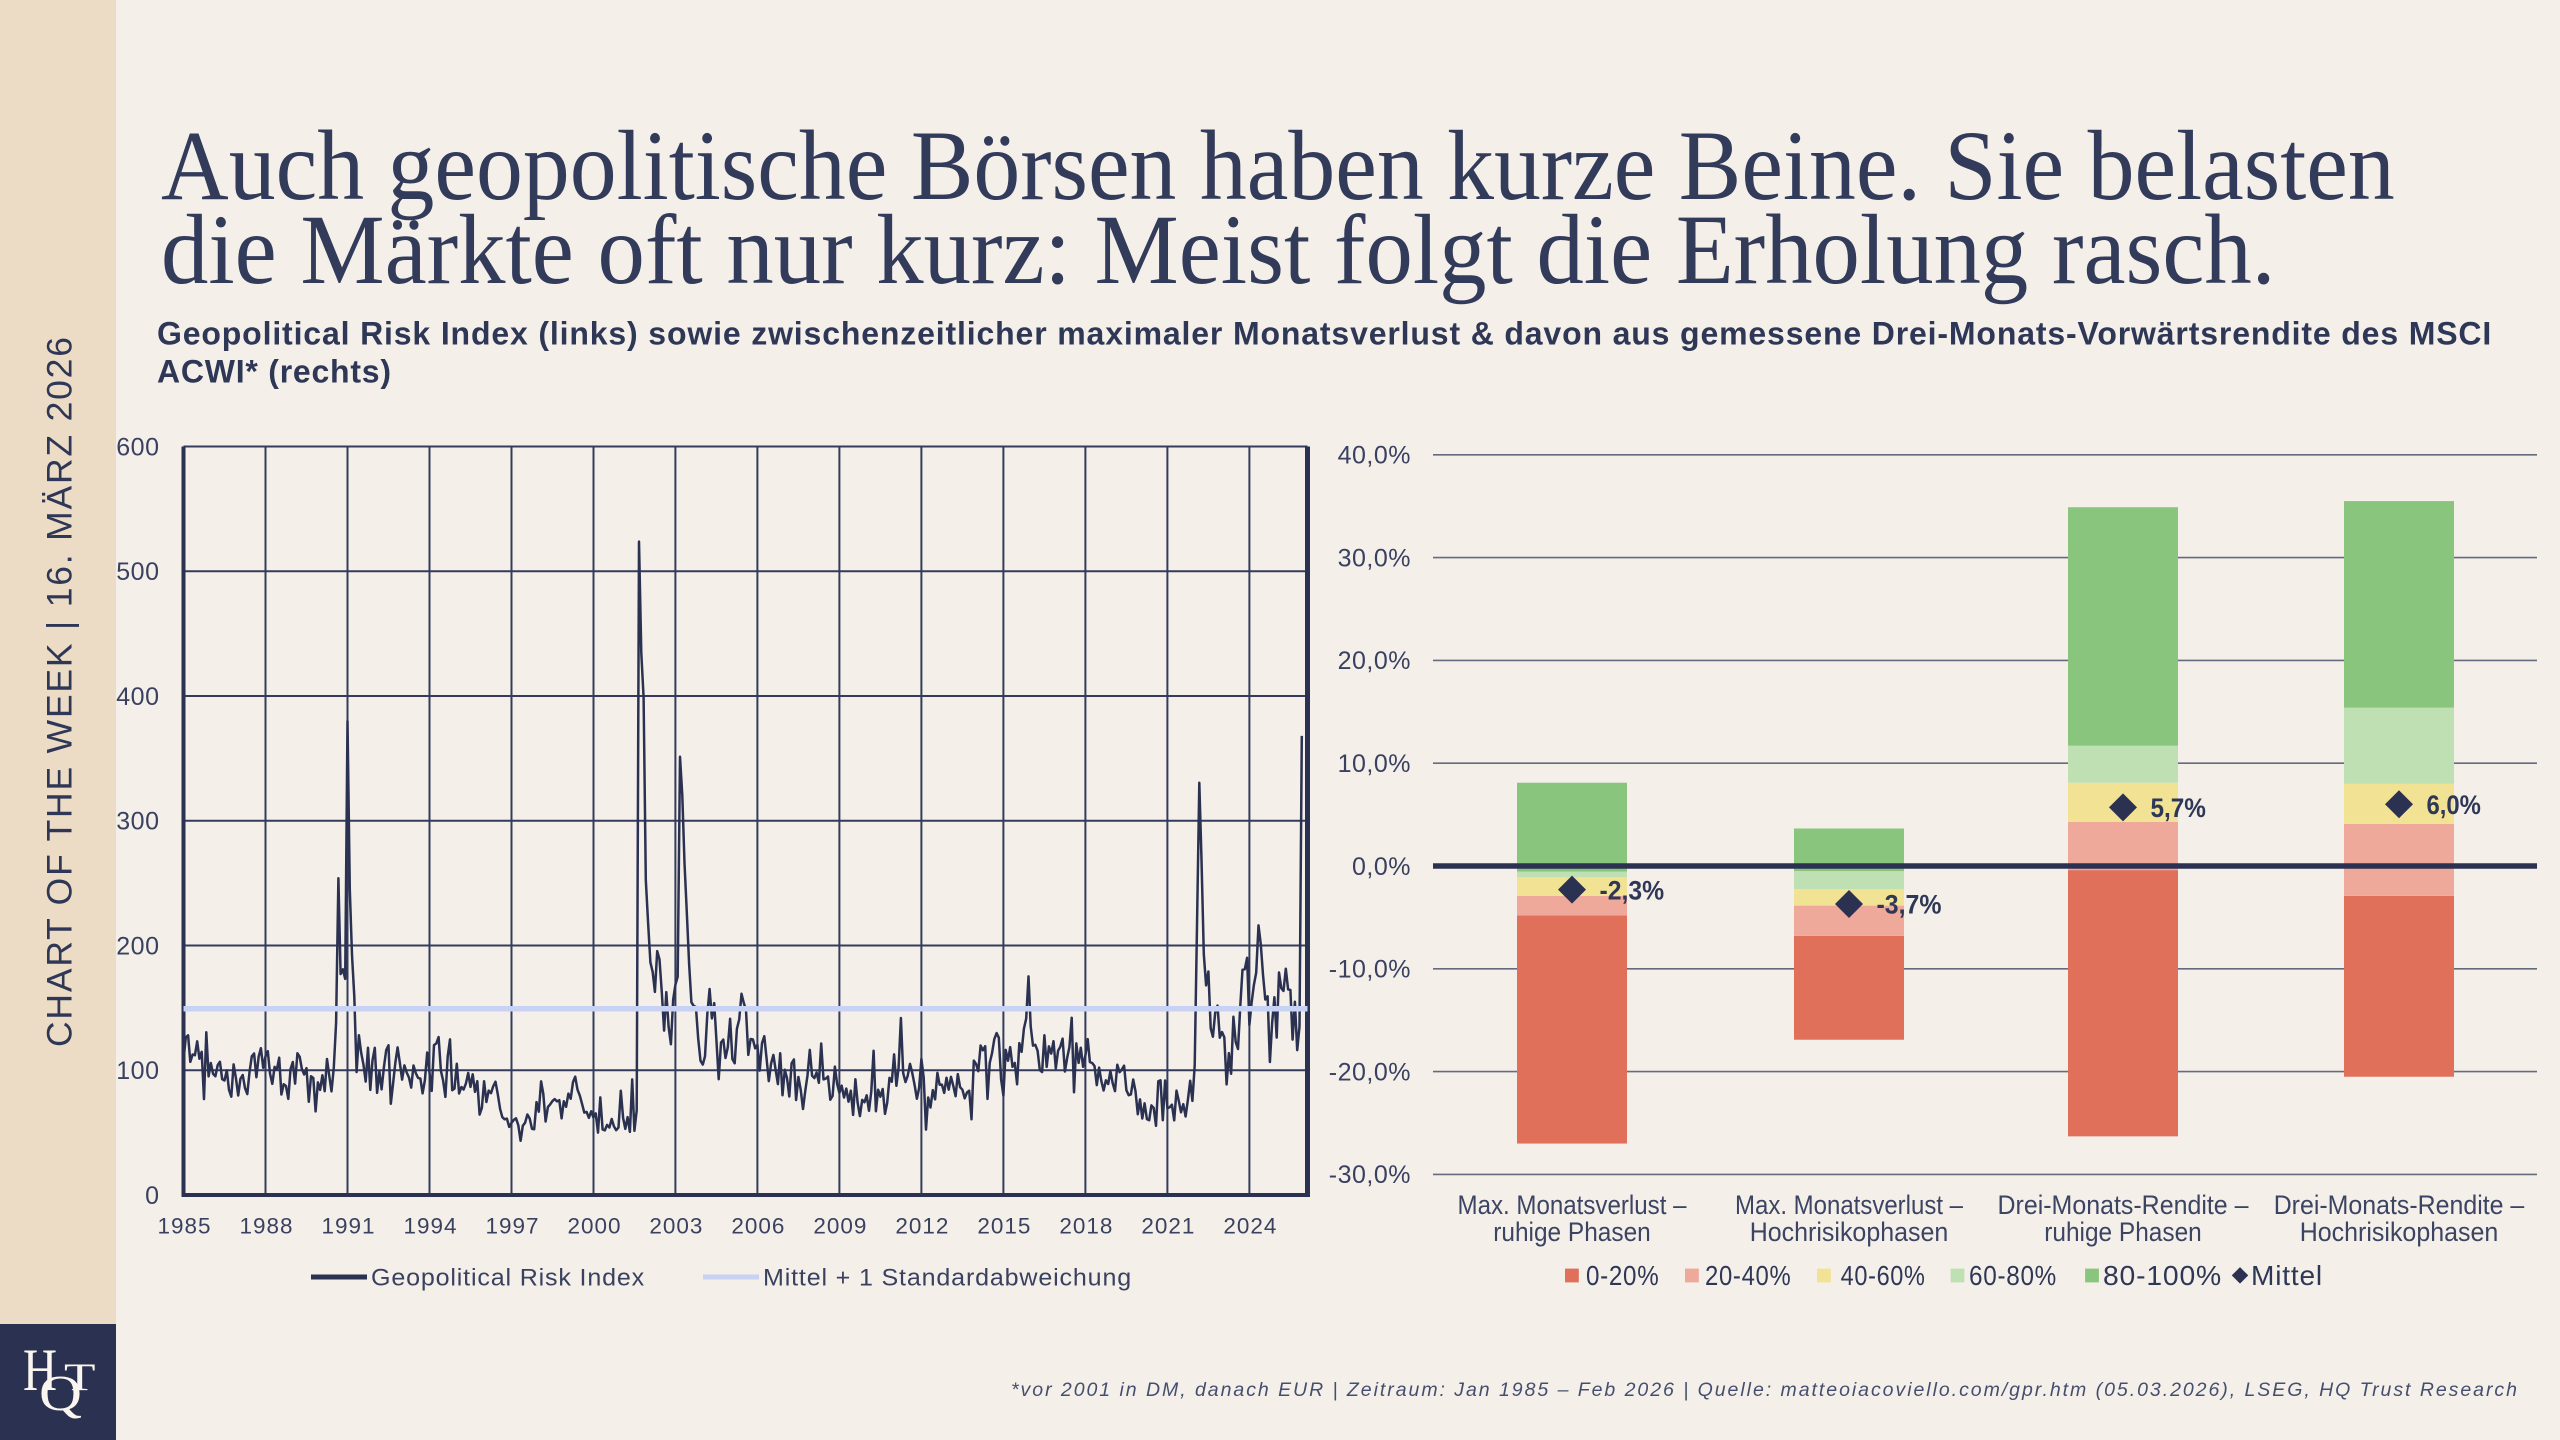 The image size is (2560, 1440). I want to click on svg-text: 200, so click(137, 946).